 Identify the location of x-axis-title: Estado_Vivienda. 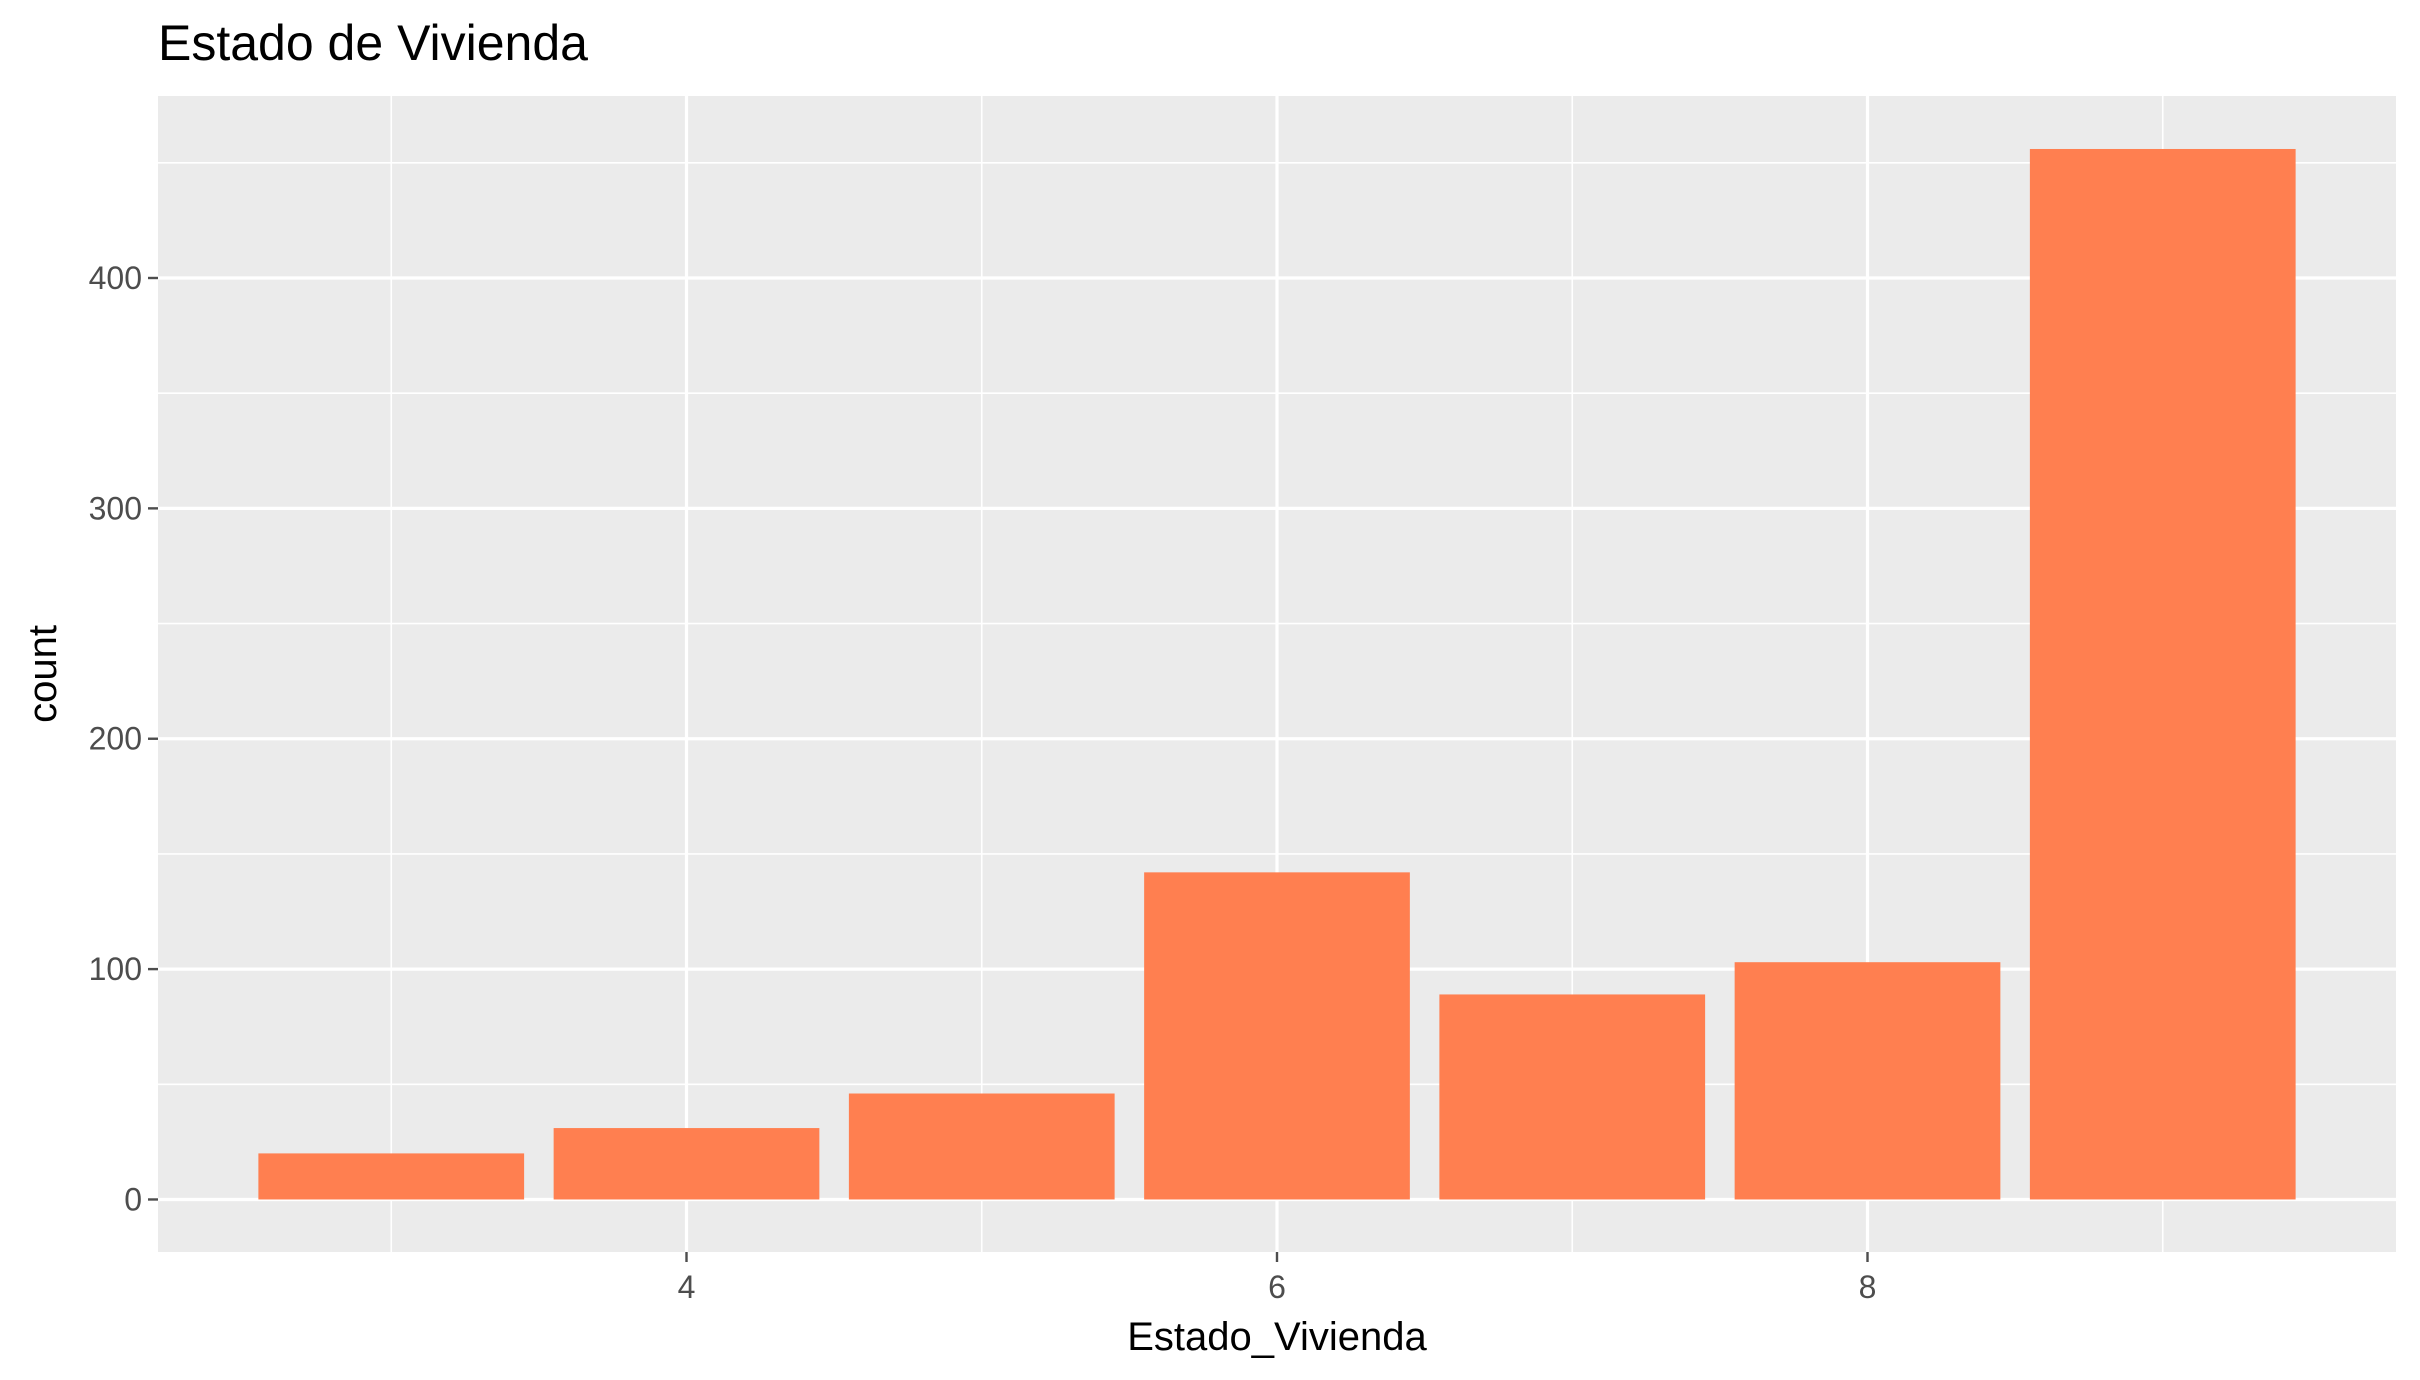
(1277, 1337).